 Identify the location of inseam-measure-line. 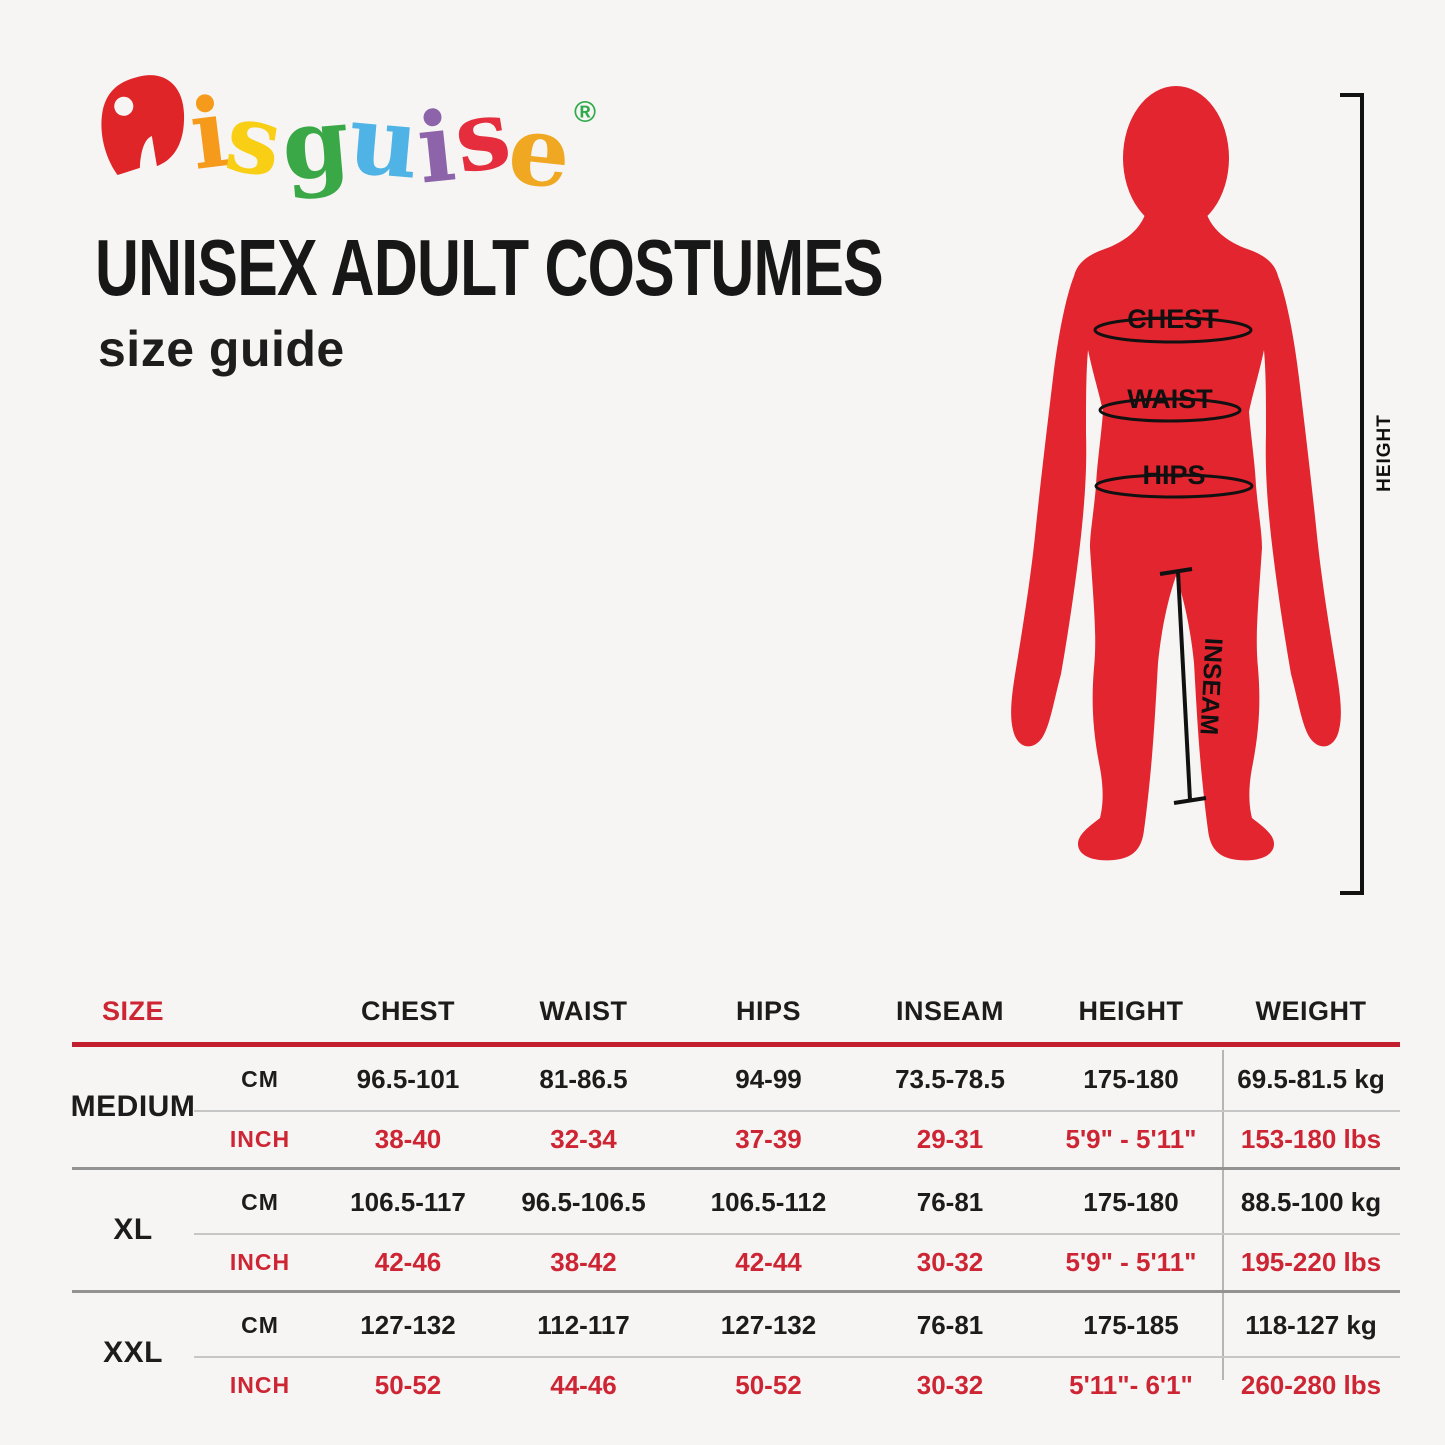
(1183, 686).